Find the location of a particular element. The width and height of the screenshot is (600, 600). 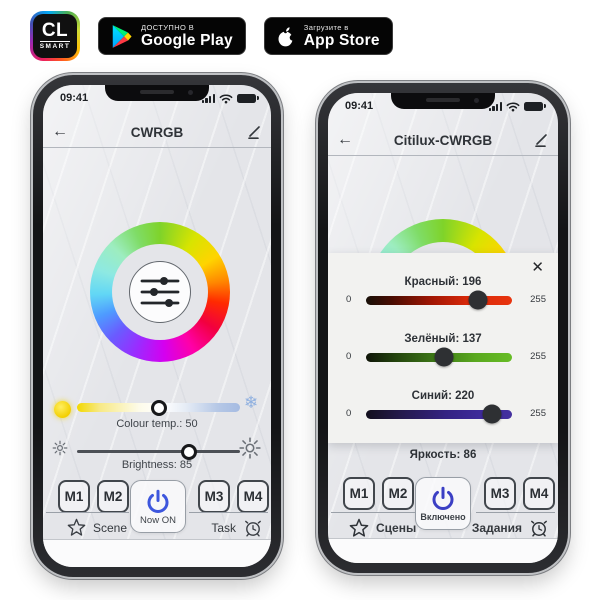

green-slider-label: Зелёный: 137 is located at coordinates (443, 339).